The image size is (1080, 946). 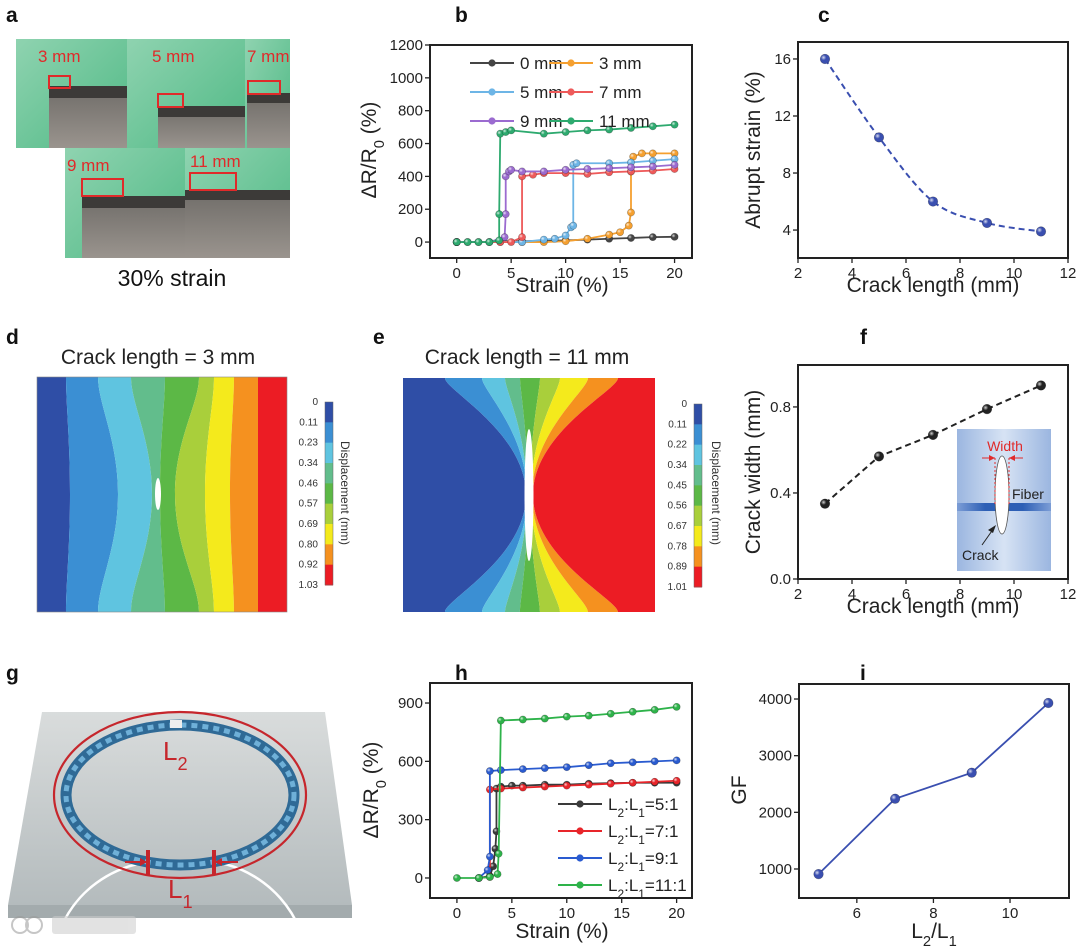 I want to click on chart-f-xlabel: Crack length (mm), so click(x=933, y=606).